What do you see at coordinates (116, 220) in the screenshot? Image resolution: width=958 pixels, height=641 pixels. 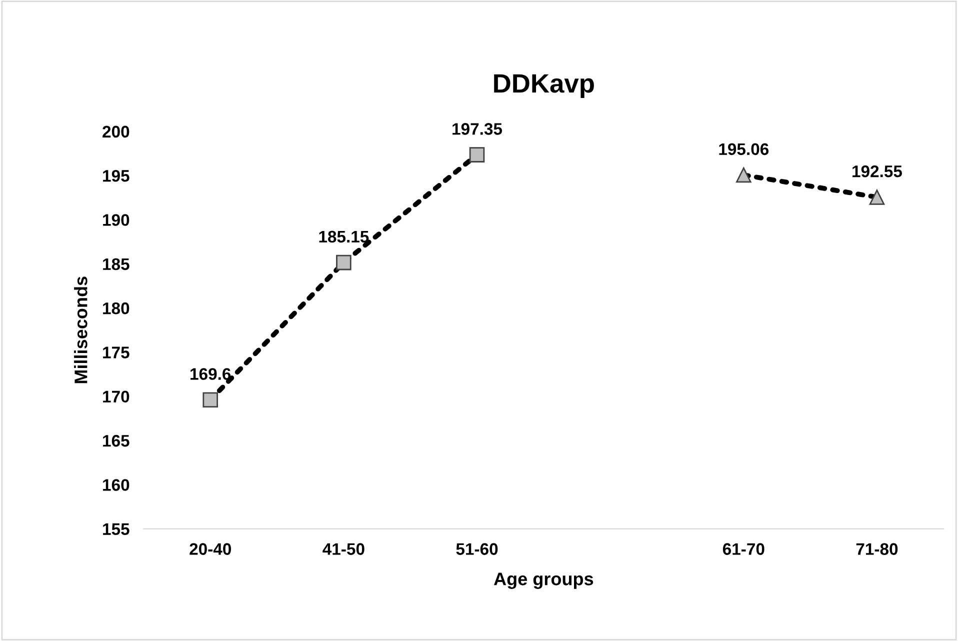 I see `y-tick-label: 190` at bounding box center [116, 220].